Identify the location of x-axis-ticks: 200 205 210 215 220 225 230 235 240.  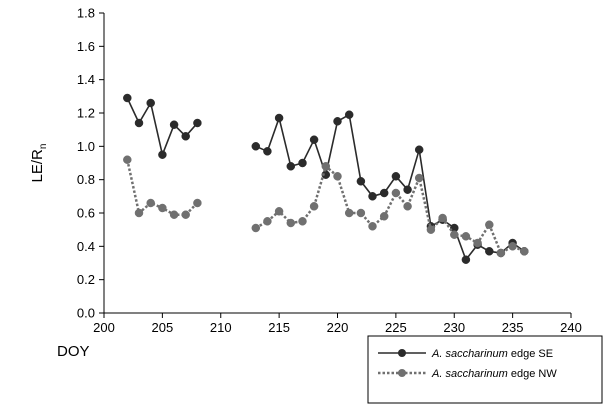
(337, 324).